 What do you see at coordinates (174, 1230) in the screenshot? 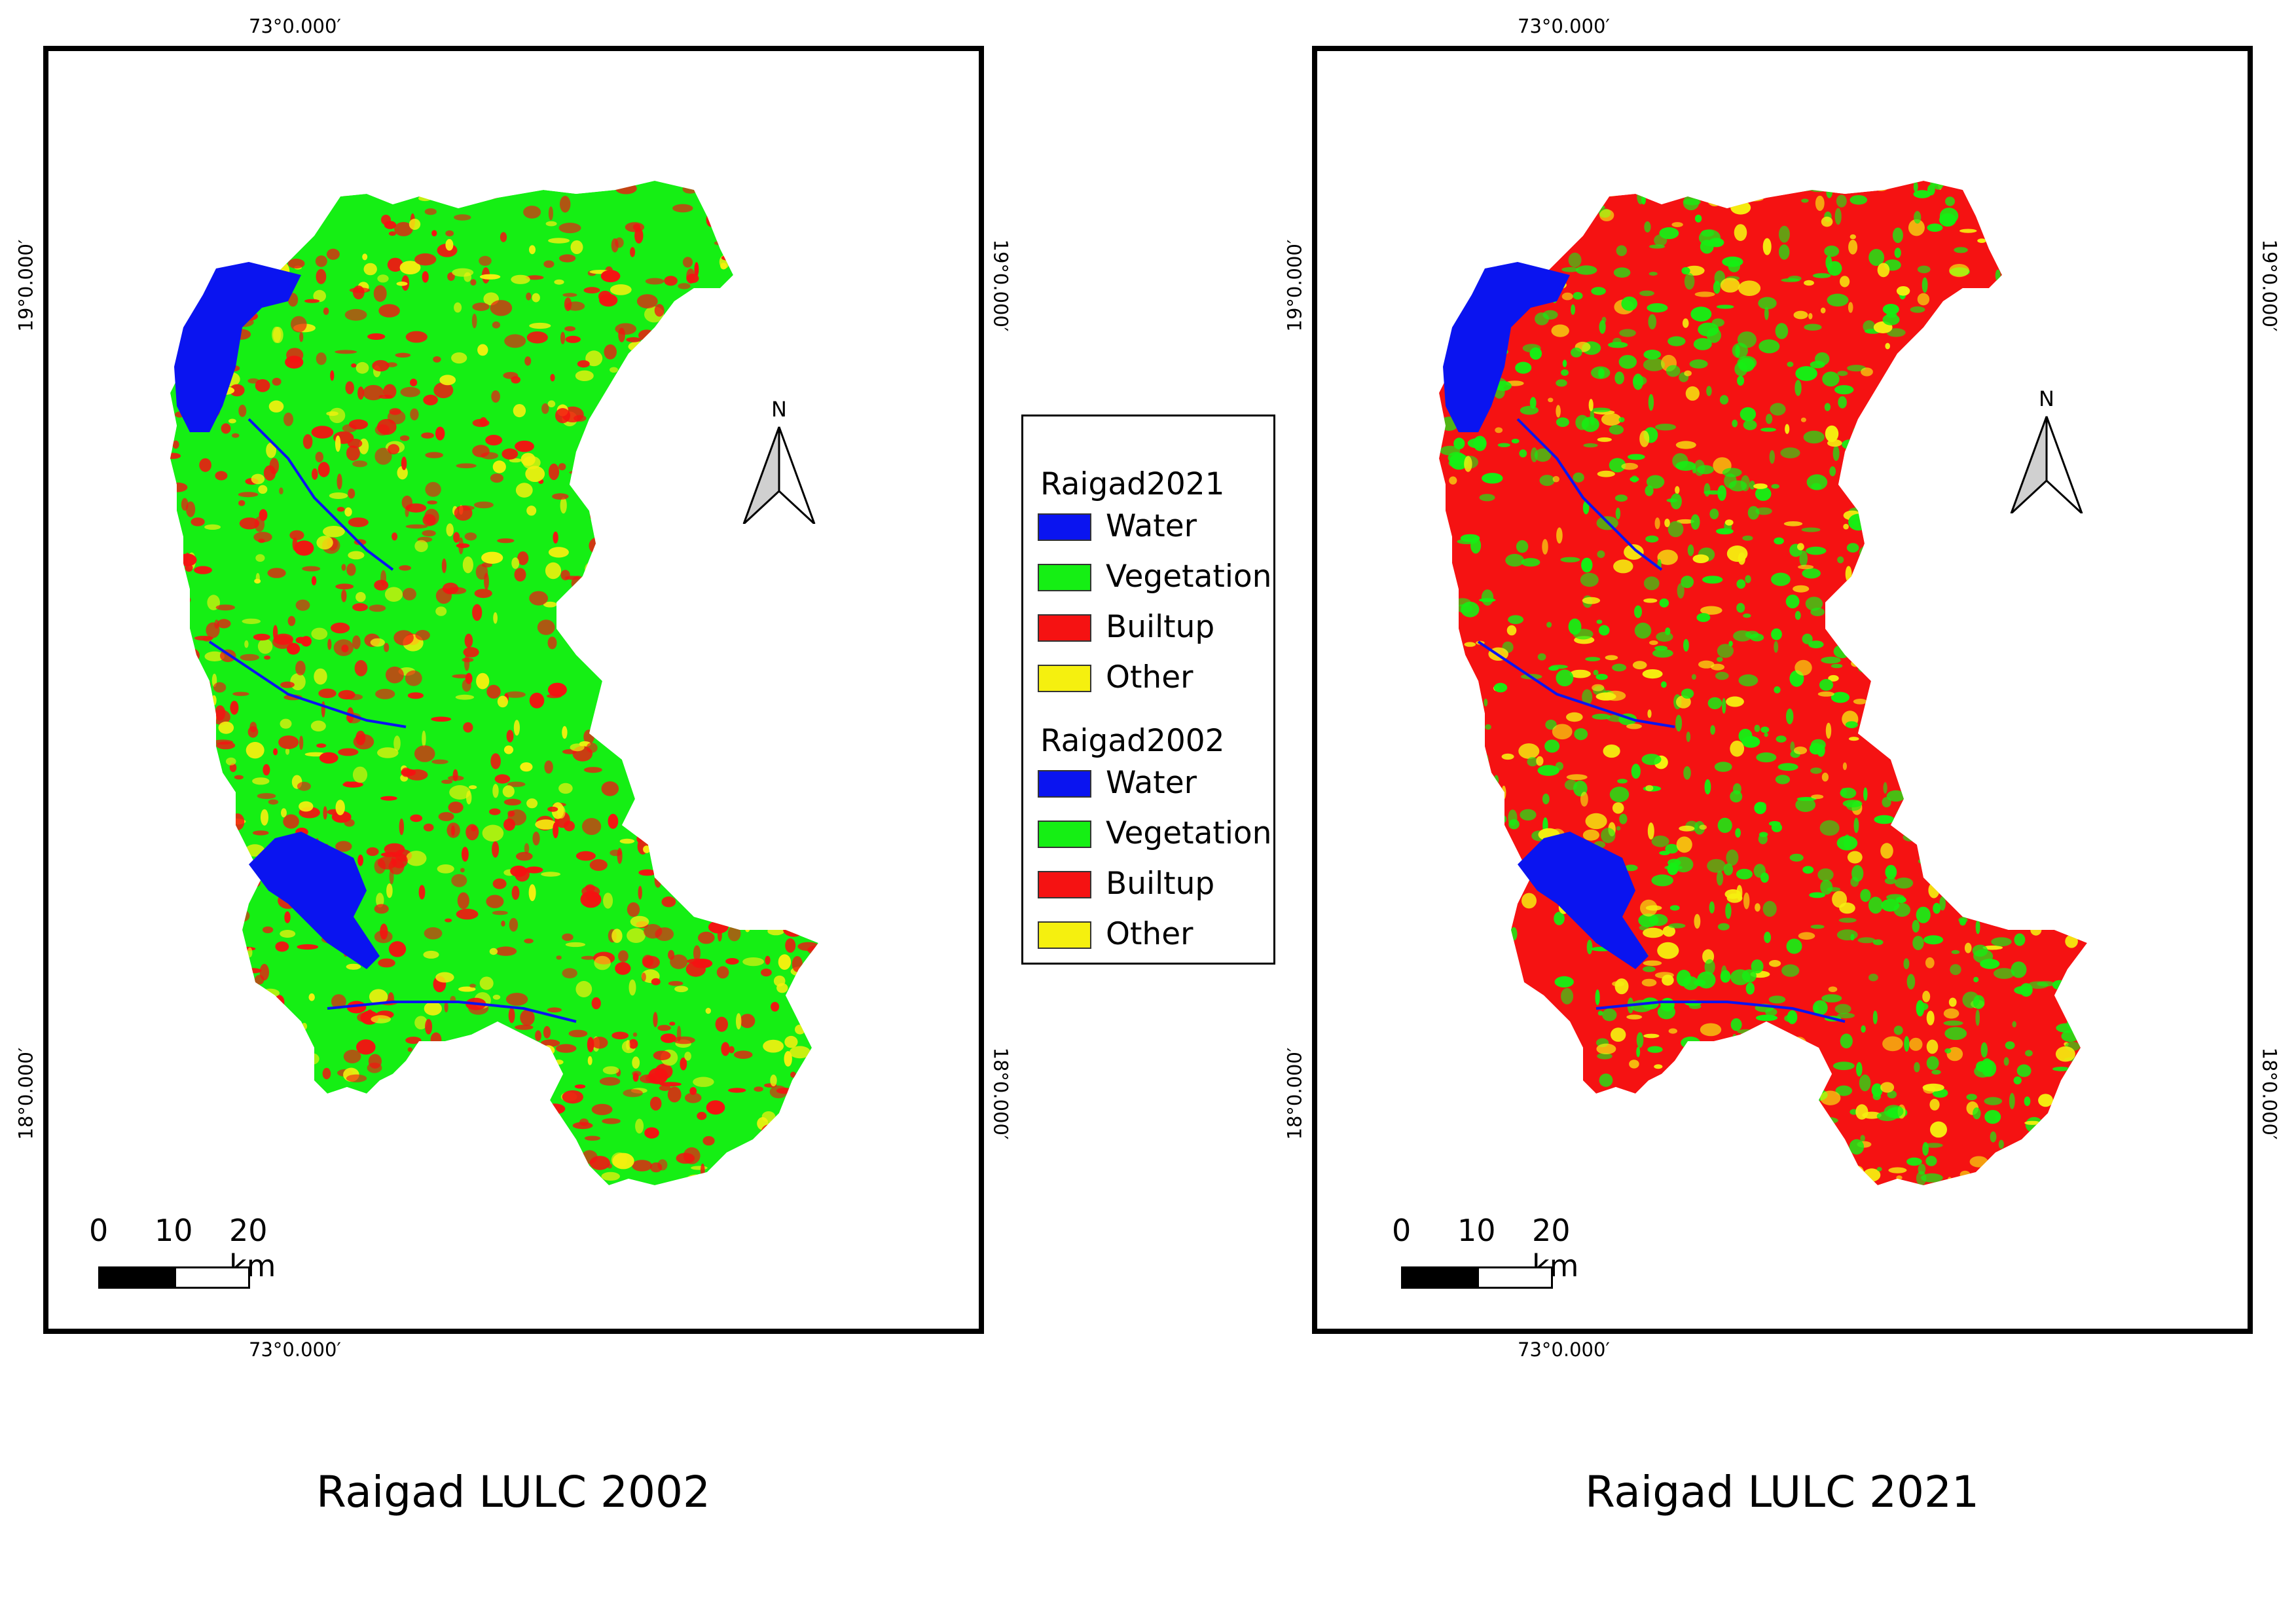
I see `scale-label-10: 10` at bounding box center [174, 1230].